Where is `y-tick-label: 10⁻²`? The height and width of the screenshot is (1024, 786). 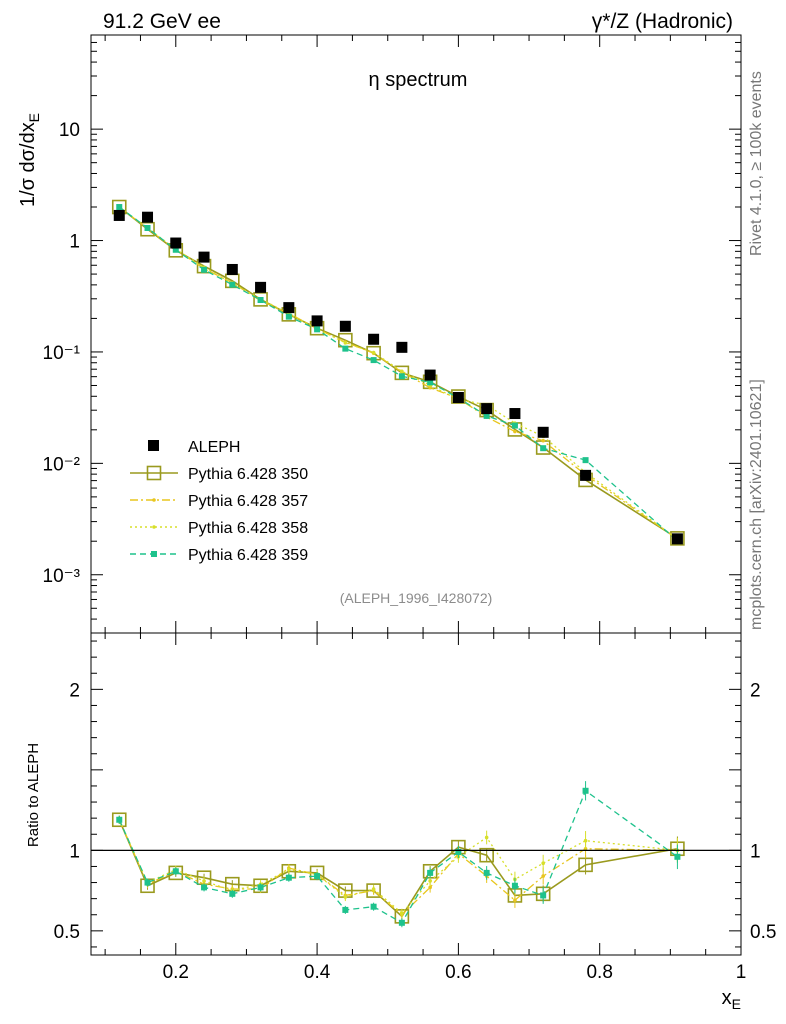 y-tick-label: 10⁻² is located at coordinates (62, 464).